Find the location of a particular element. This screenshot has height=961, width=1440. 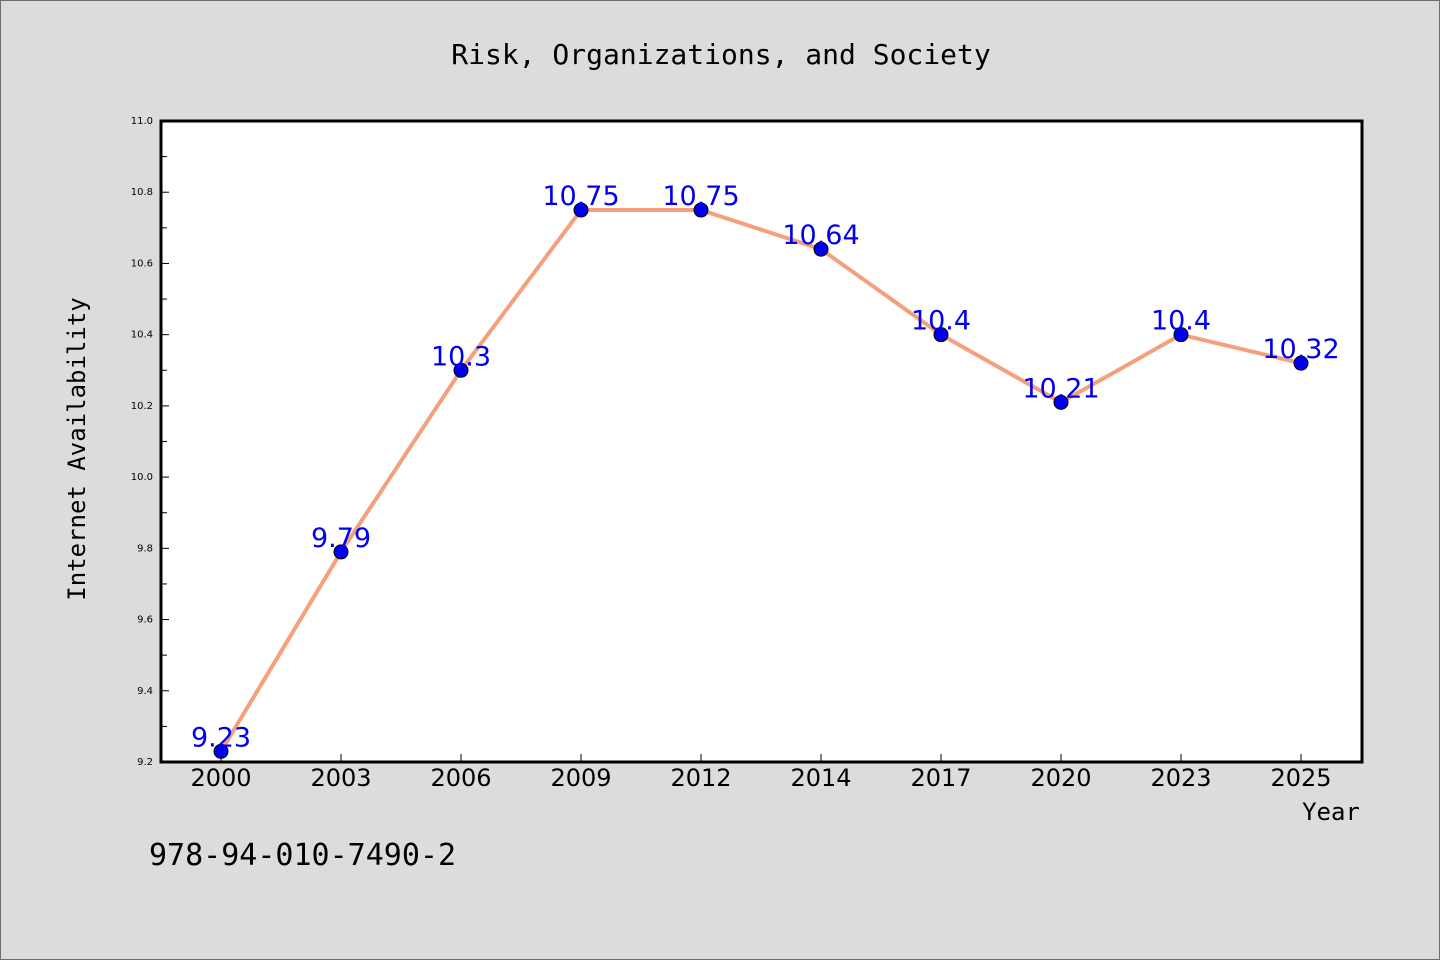

y-tick-label: 10.8 is located at coordinates (142, 192).